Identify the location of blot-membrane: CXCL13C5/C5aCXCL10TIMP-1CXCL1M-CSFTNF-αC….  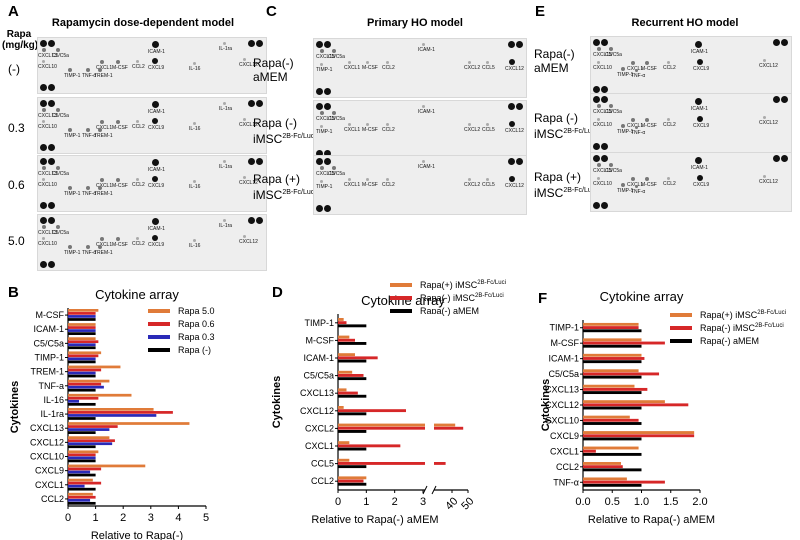
(691, 123).